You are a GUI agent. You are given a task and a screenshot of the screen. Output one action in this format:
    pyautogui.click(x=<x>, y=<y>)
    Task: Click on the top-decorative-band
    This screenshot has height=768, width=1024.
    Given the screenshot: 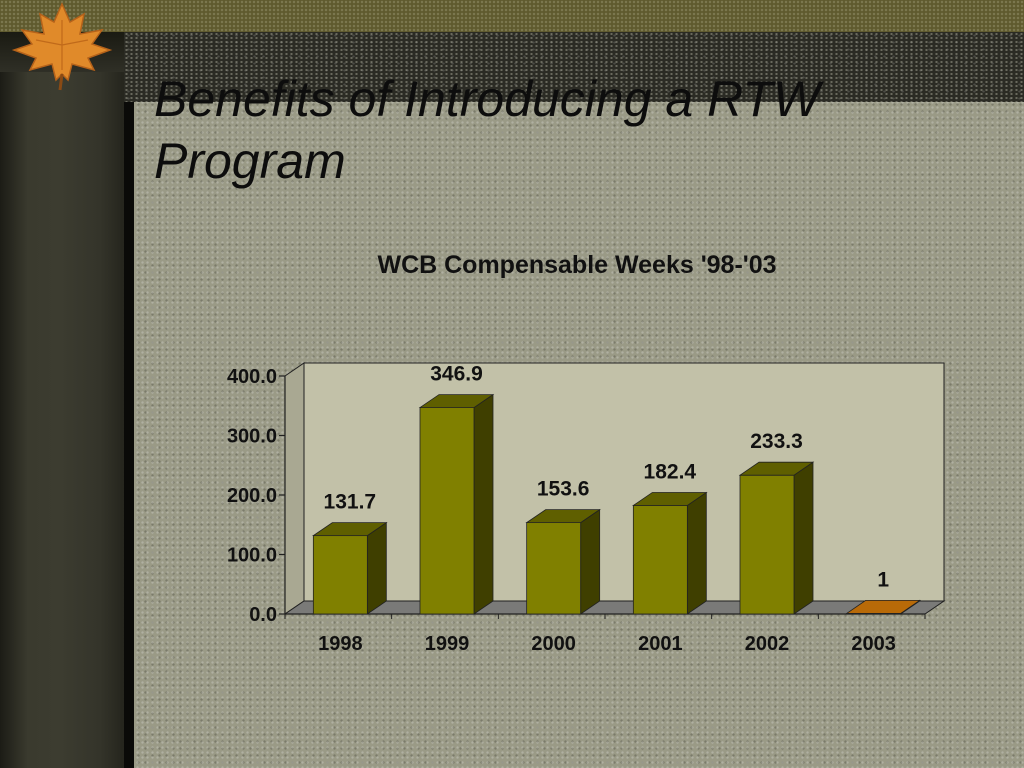 What is the action you would take?
    pyautogui.click(x=512, y=16)
    